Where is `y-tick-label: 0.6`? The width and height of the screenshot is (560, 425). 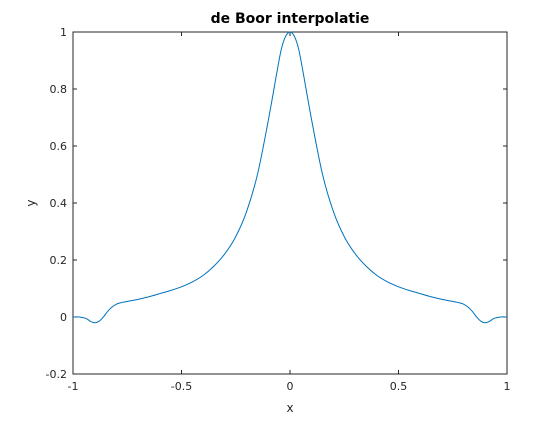 y-tick-label: 0.6 is located at coordinates (59, 146).